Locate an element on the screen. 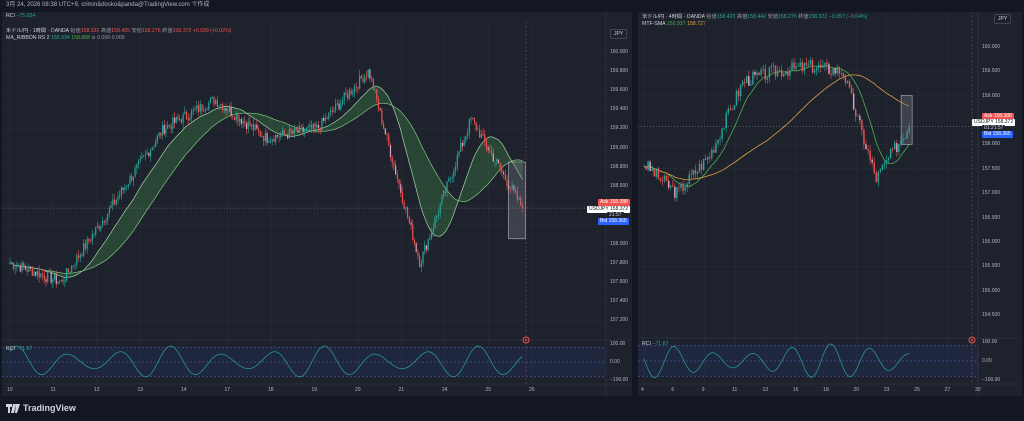 This screenshot has width=1024, height=421. right-currency-badge: JPY is located at coordinates (1003, 19).